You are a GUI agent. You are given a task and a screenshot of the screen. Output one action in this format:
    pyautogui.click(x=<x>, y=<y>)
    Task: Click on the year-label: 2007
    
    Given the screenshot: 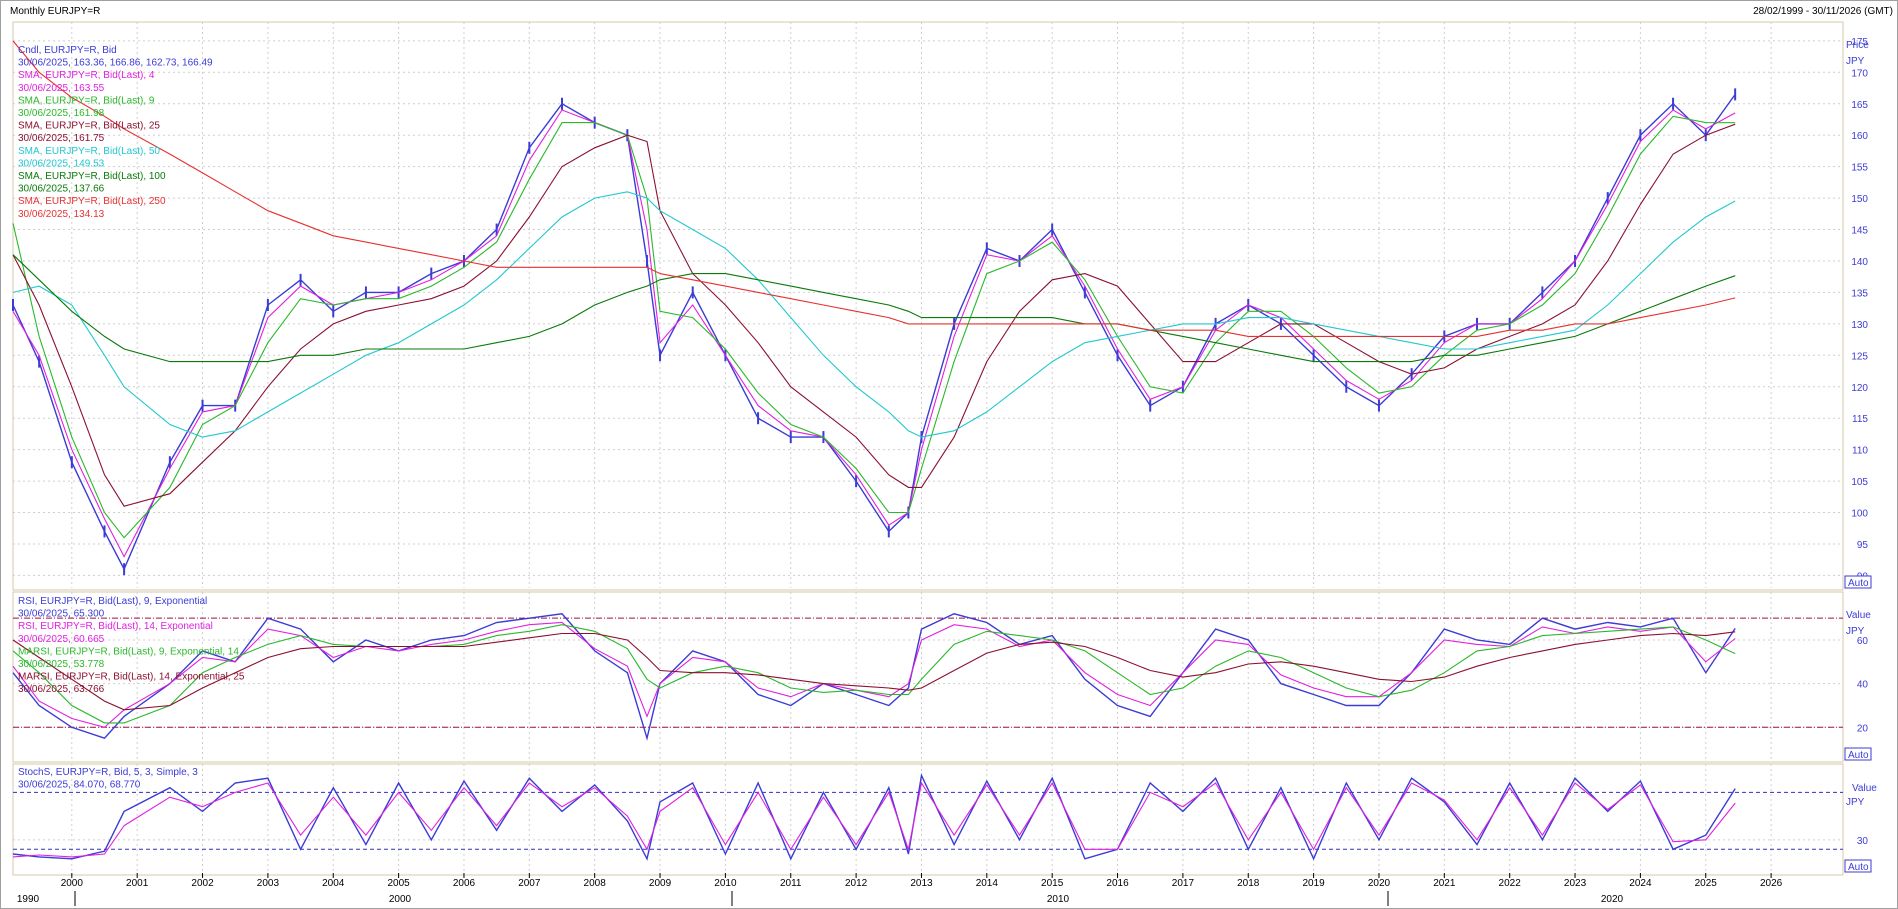 What is the action you would take?
    pyautogui.click(x=529, y=883)
    